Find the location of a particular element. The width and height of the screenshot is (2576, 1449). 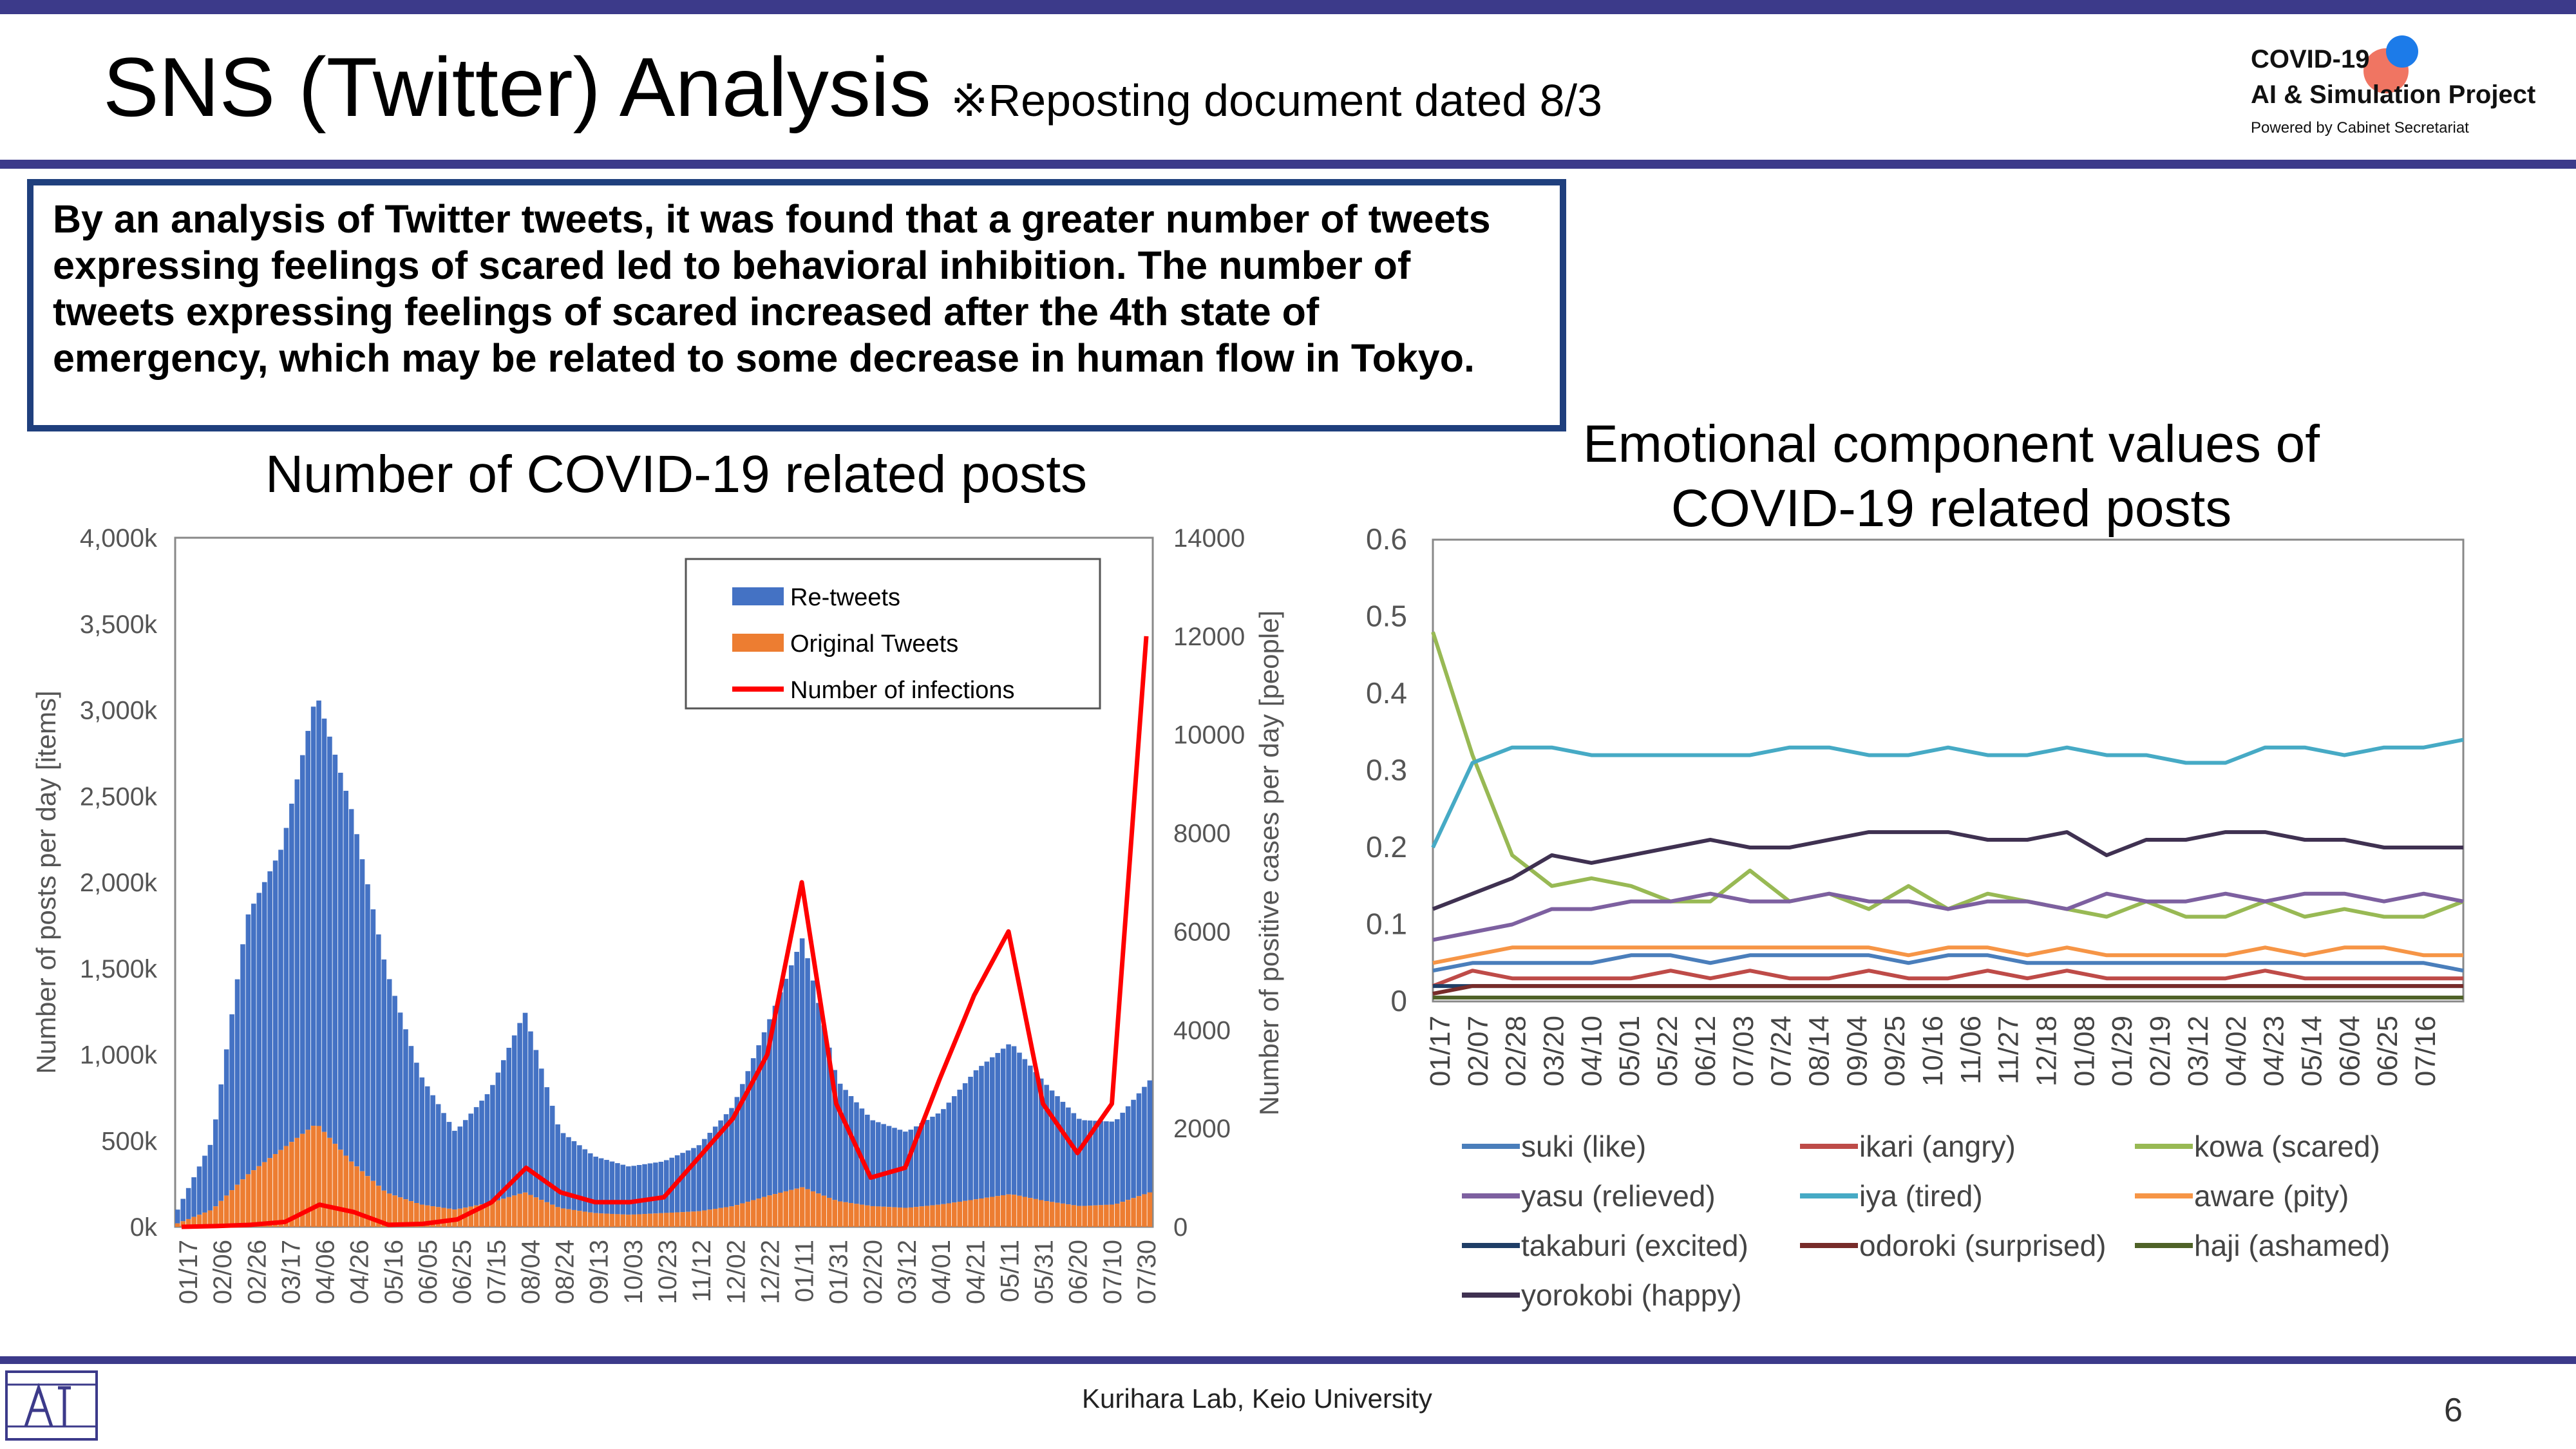

chart1-legend-label: Number of infections is located at coordinates (903, 690).